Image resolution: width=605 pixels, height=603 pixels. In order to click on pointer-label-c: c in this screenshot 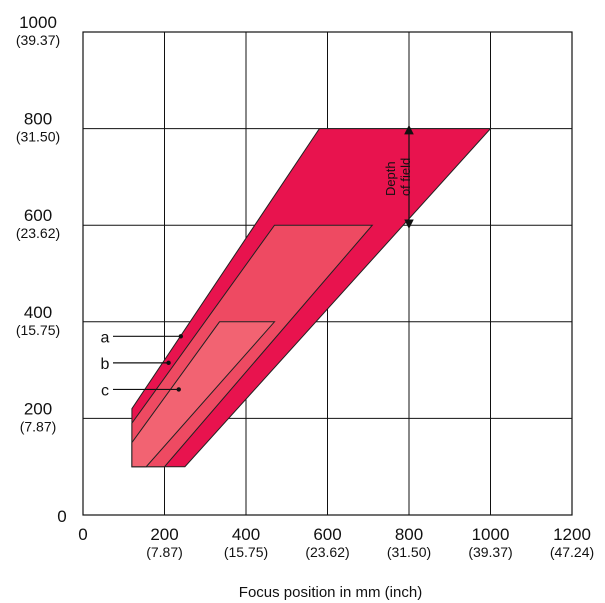, I will do `click(105, 390)`.